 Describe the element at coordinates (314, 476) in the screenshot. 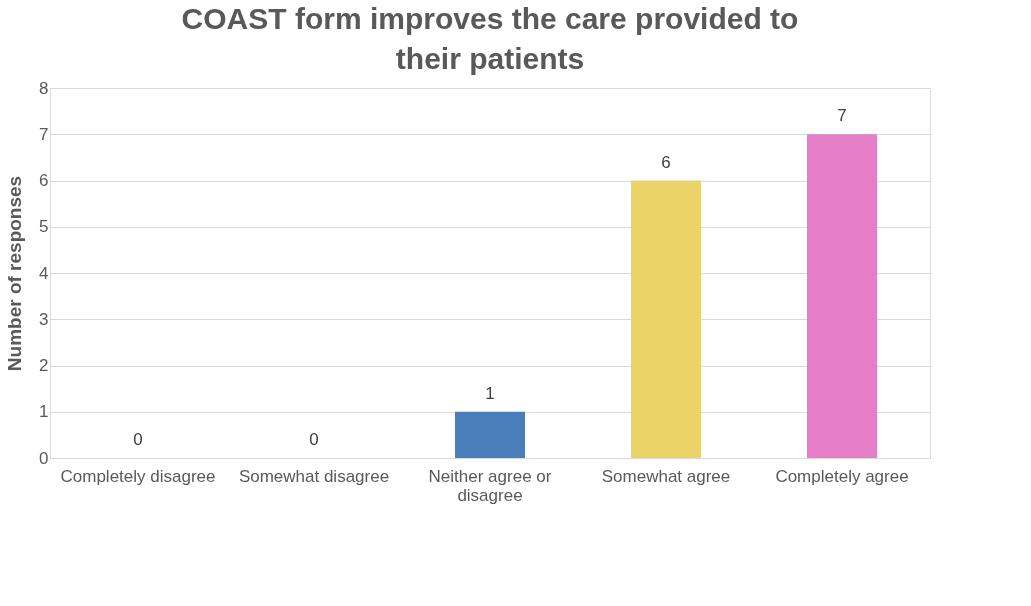

I see `x-tick-label: Somewhat disagree` at that location.